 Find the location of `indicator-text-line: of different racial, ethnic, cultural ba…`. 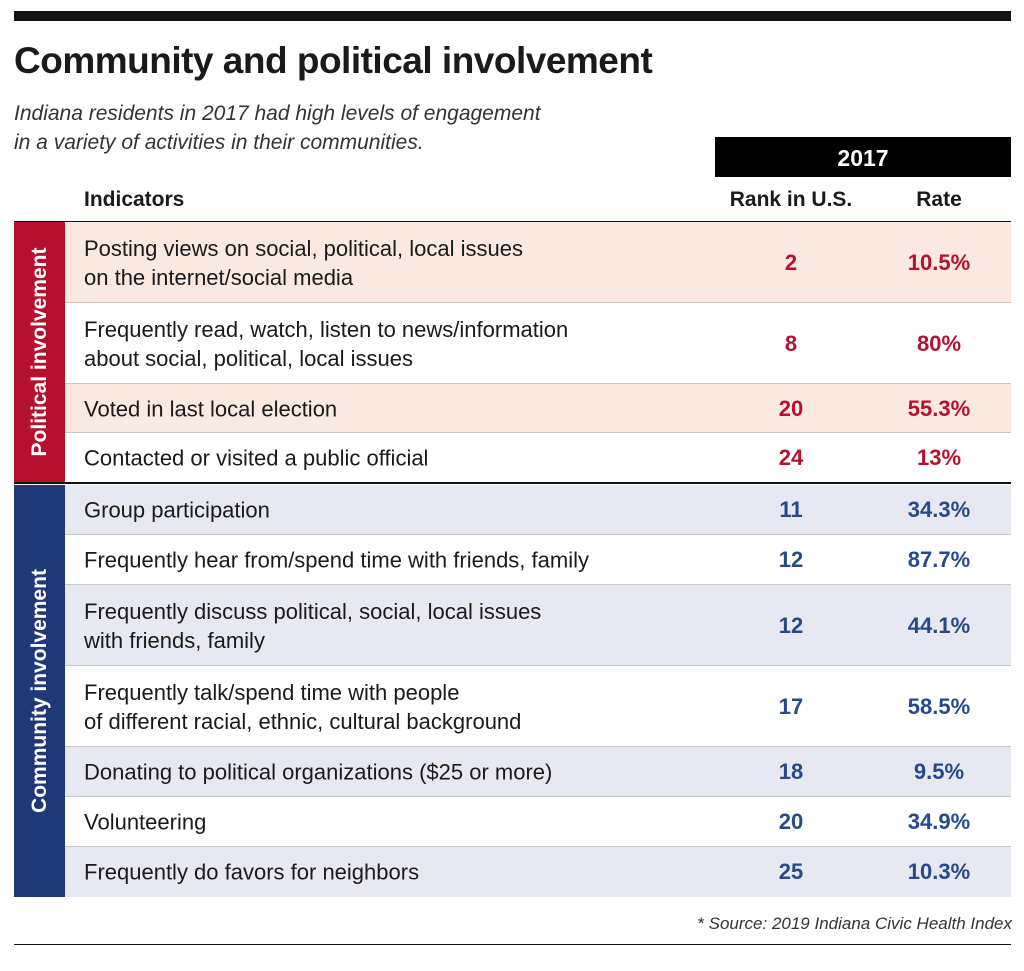

indicator-text-line: of different racial, ethnic, cultural ba… is located at coordinates (303, 721).